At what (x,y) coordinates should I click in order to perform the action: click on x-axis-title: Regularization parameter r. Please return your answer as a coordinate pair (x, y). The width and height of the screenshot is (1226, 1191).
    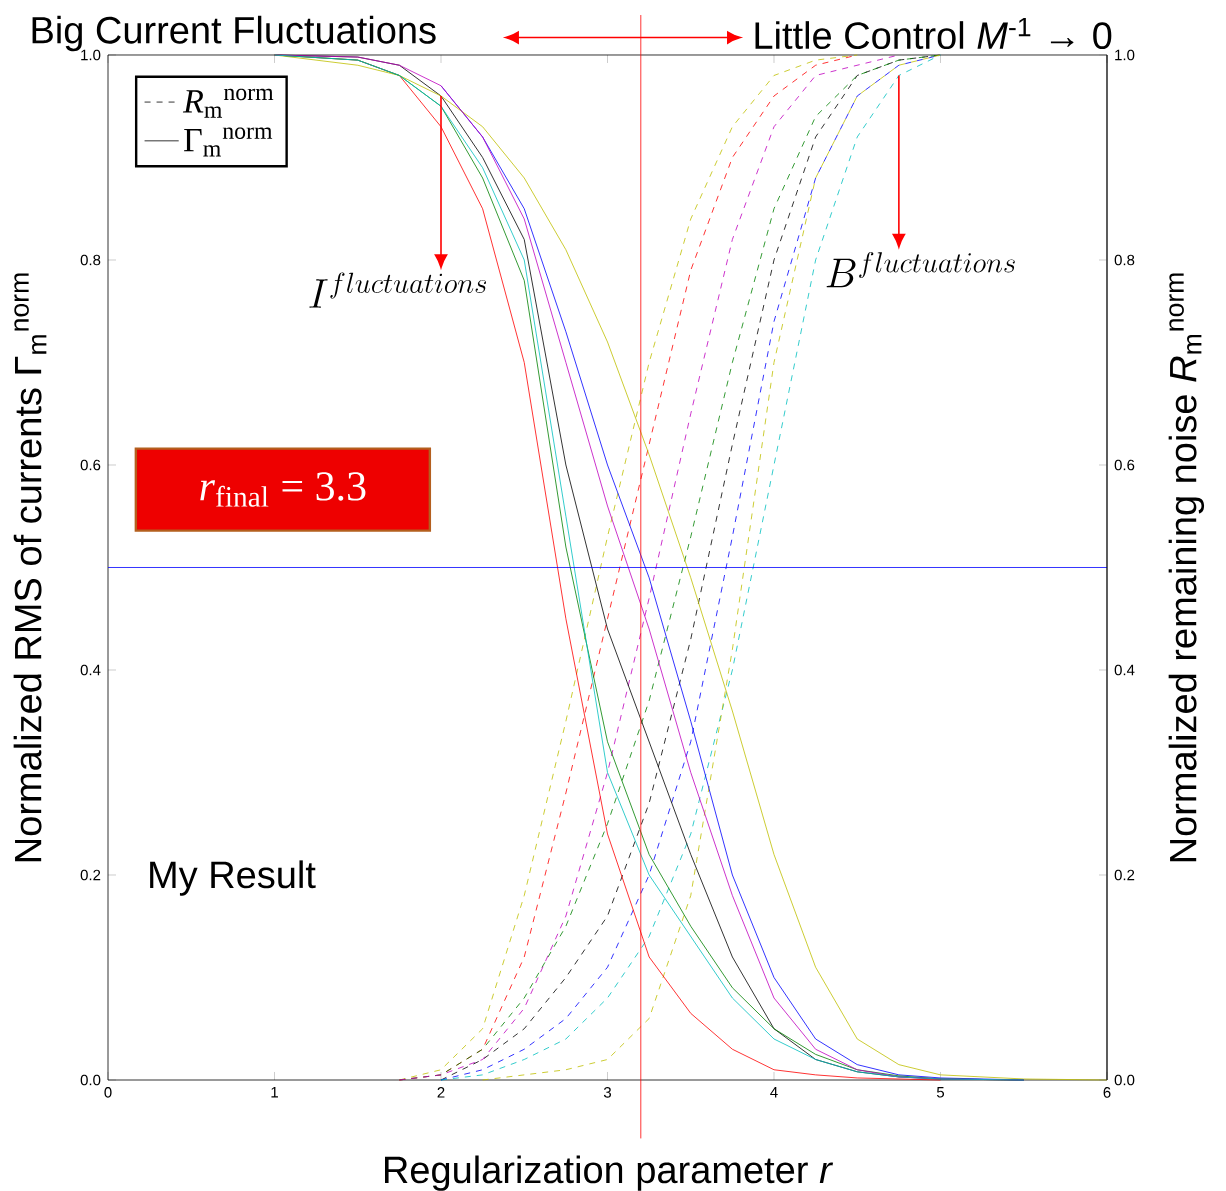
    Looking at the image, I should click on (609, 1173).